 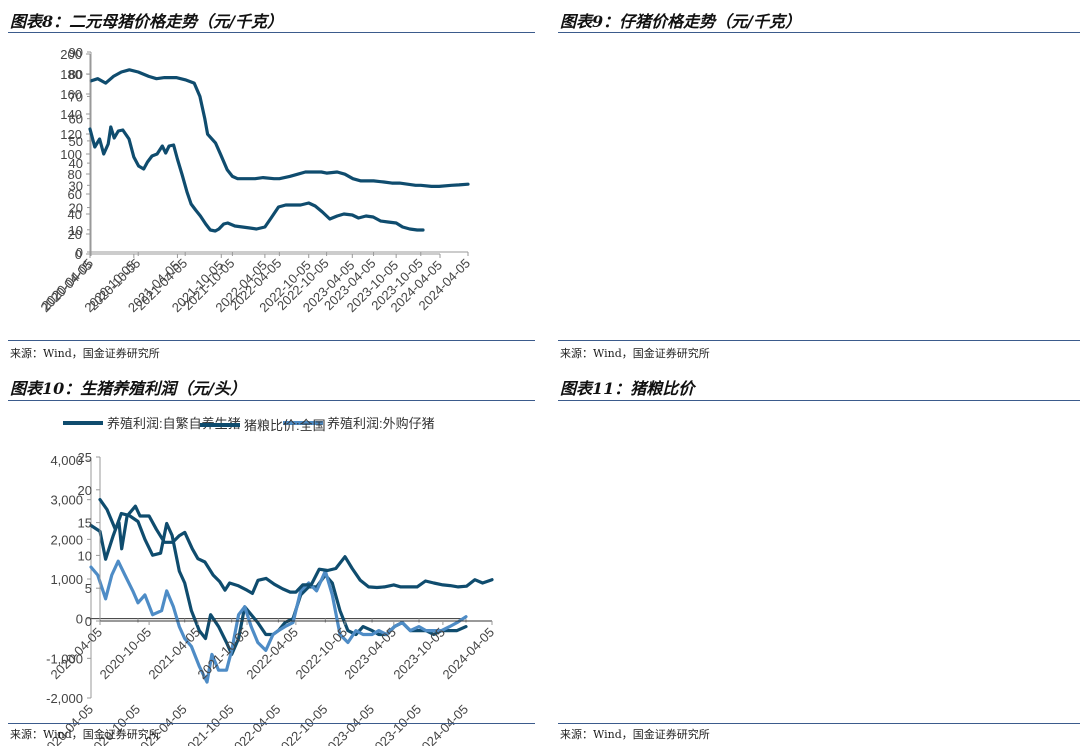 What do you see at coordinates (66, 579) in the screenshot?
I see `y-tick-label: 1,000` at bounding box center [66, 579].